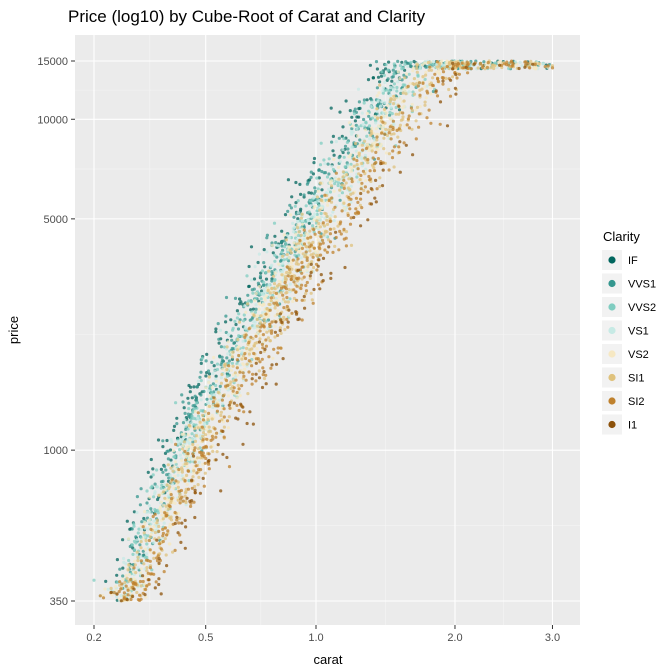 The height and width of the screenshot is (672, 672). What do you see at coordinates (552, 638) in the screenshot?
I see `x-tick-label: 3.0` at bounding box center [552, 638].